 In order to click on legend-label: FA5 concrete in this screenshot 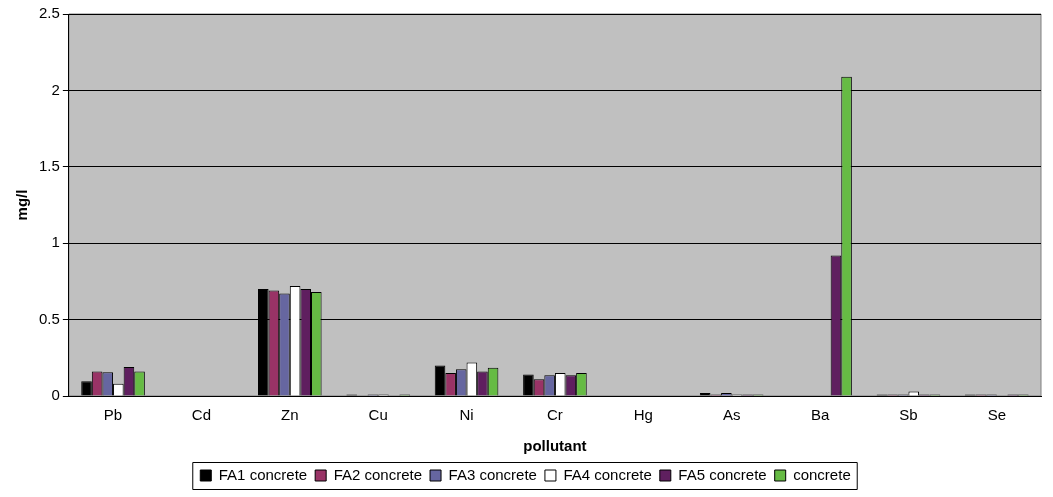, I will do `click(722, 474)`.